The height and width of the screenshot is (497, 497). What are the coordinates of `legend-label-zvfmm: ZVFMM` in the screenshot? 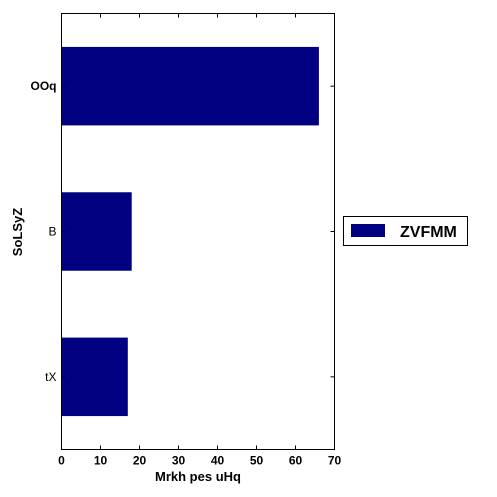 It's located at (428, 232).